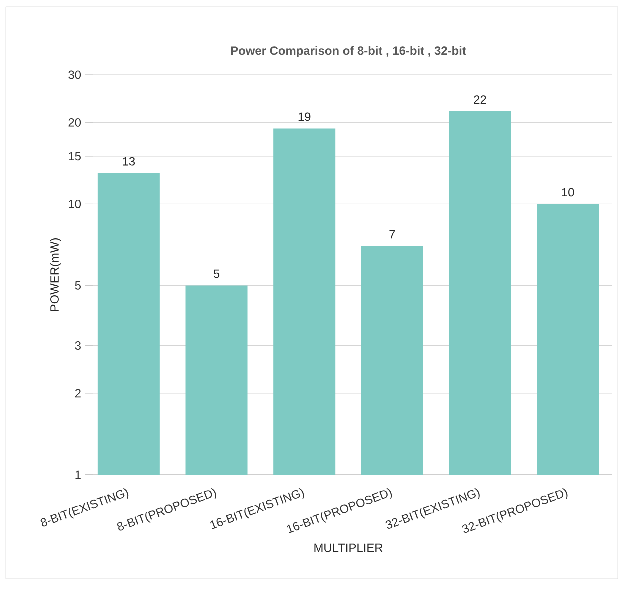  I want to click on data-label: 19, so click(304, 117).